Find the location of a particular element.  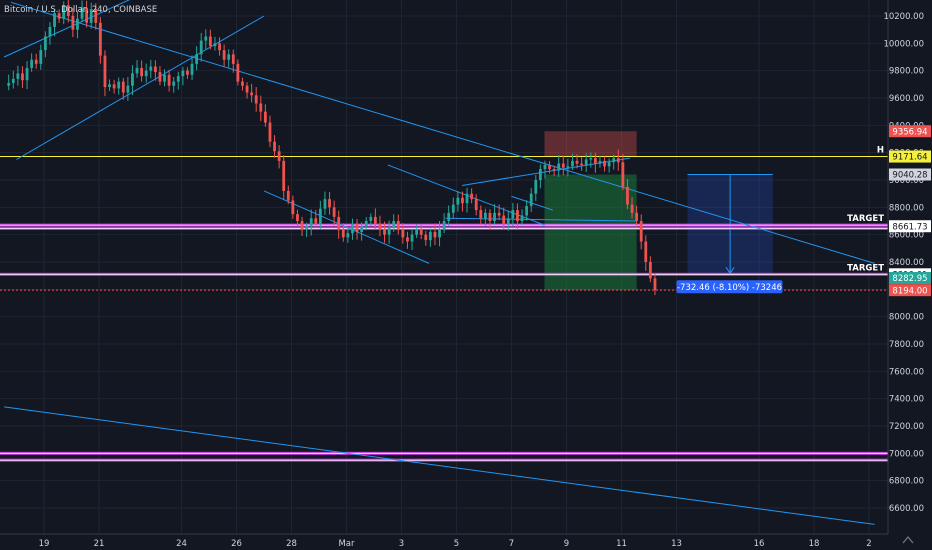

x-tick-label: 5 is located at coordinates (456, 544).